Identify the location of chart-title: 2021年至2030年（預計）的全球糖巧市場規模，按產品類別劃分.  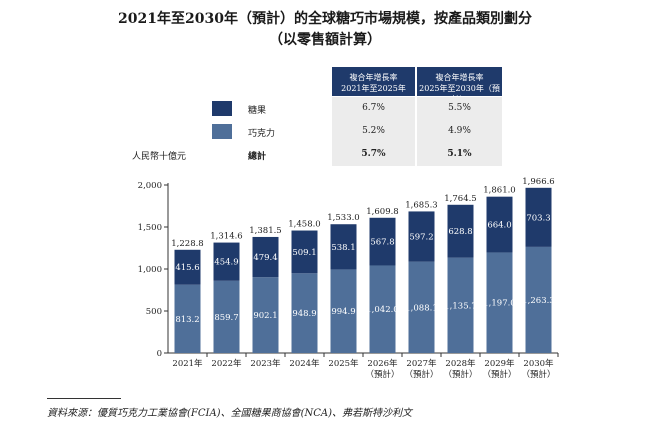
(325, 19).